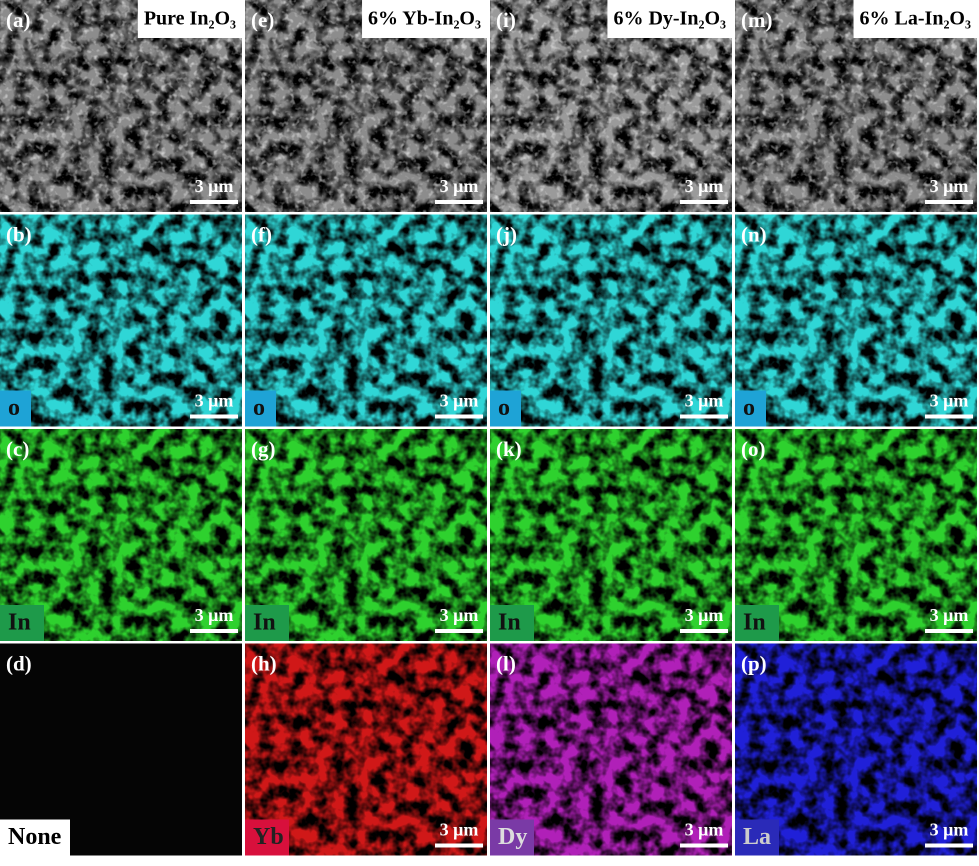  What do you see at coordinates (366, 535) in the screenshot?
I see `panel: (g) In 3 μm` at bounding box center [366, 535].